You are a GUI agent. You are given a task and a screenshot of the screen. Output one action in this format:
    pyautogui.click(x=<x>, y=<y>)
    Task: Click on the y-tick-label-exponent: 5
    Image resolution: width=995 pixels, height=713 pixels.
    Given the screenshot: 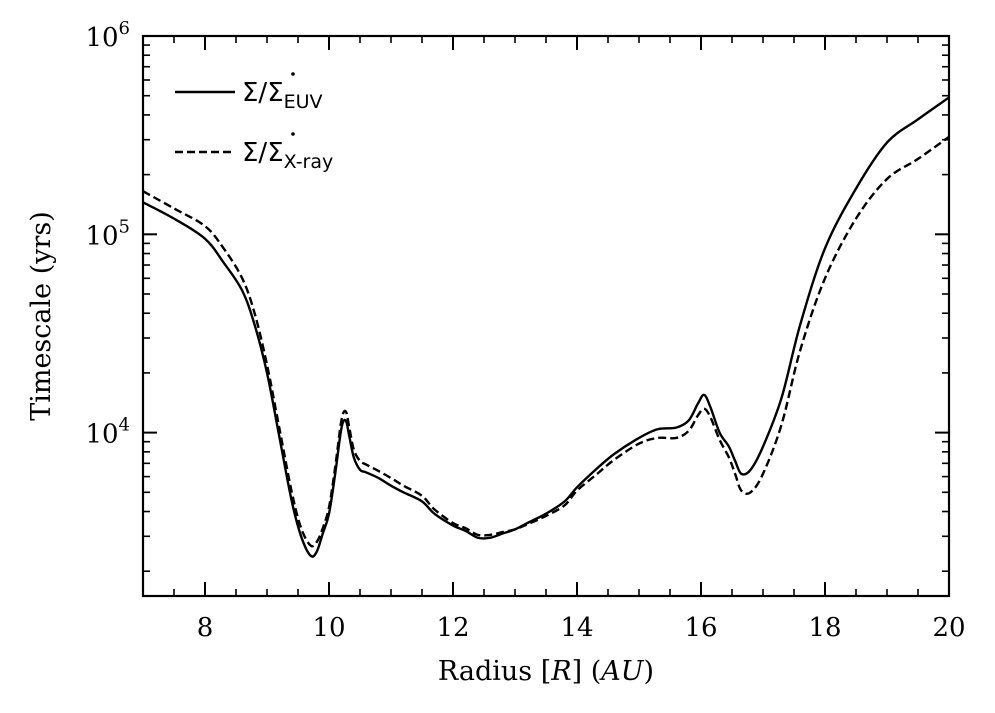 What is the action you would take?
    pyautogui.click(x=124, y=226)
    